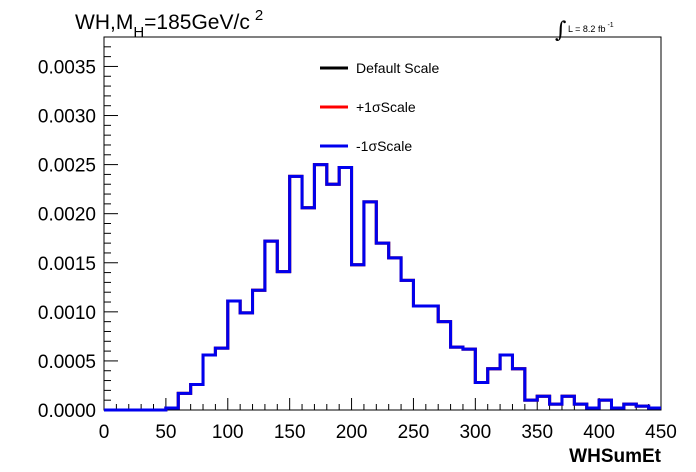 This screenshot has height=472, width=696. Describe the element at coordinates (661, 432) in the screenshot. I see `x-tick-label: 450` at that location.